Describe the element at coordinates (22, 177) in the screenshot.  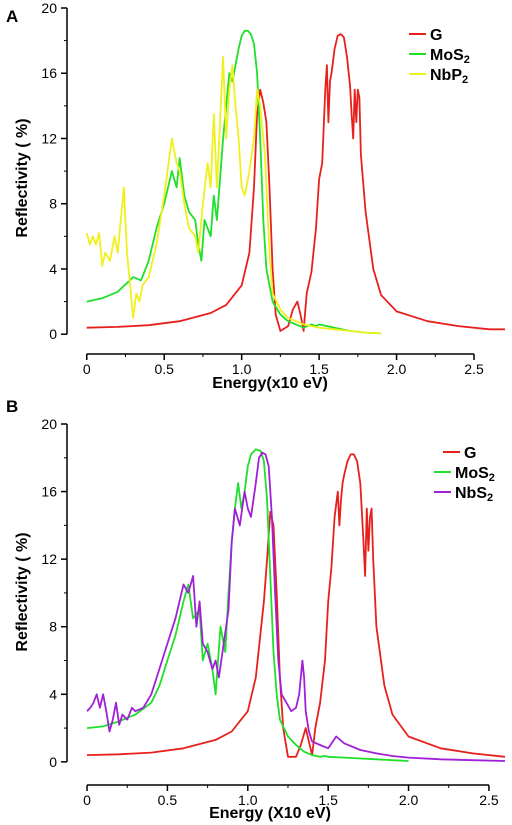
I see `panel-a-ylabel: Reflectivity ( %)` at that location.